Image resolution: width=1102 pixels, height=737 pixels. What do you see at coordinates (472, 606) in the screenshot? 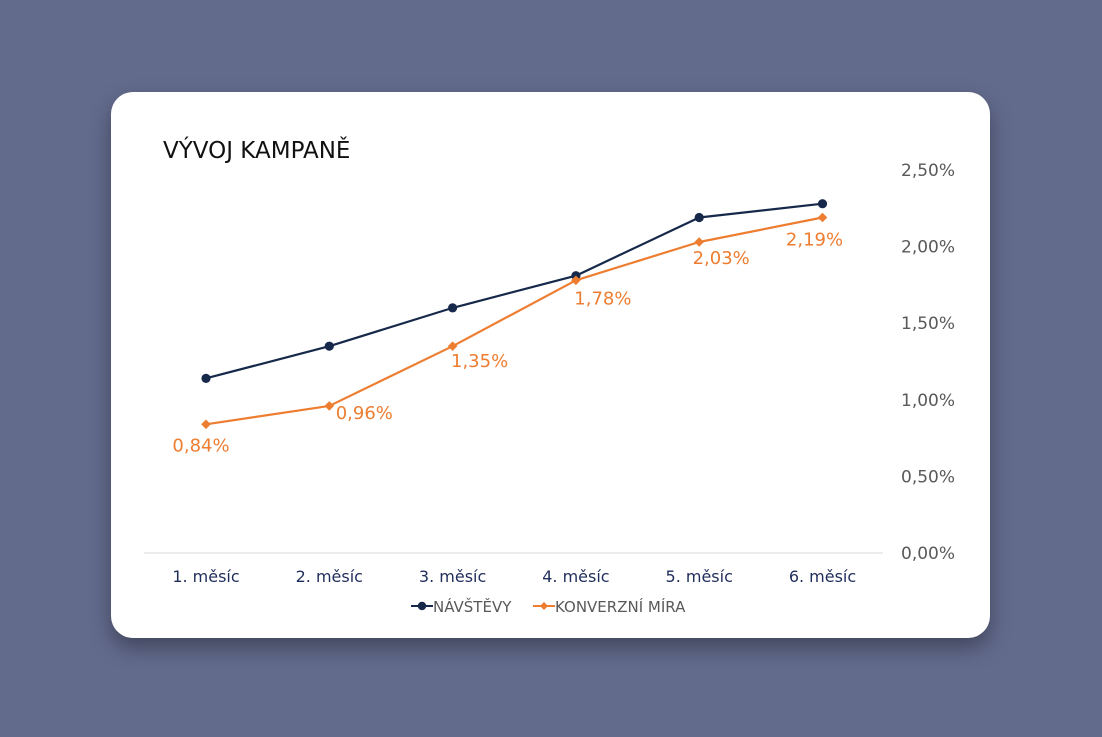
I see `legend-label: NÁVŠTĚVY` at bounding box center [472, 606].